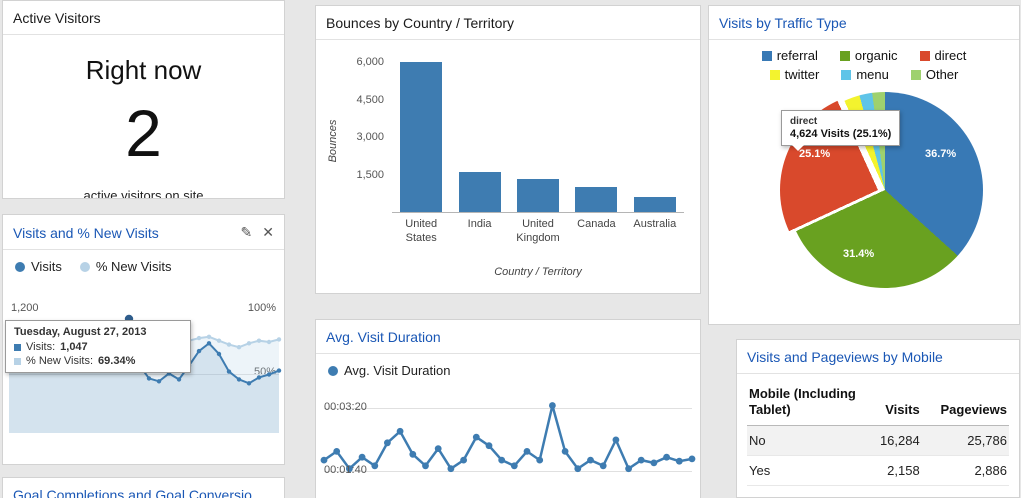  I want to click on bar-category-label: United States, so click(421, 231).